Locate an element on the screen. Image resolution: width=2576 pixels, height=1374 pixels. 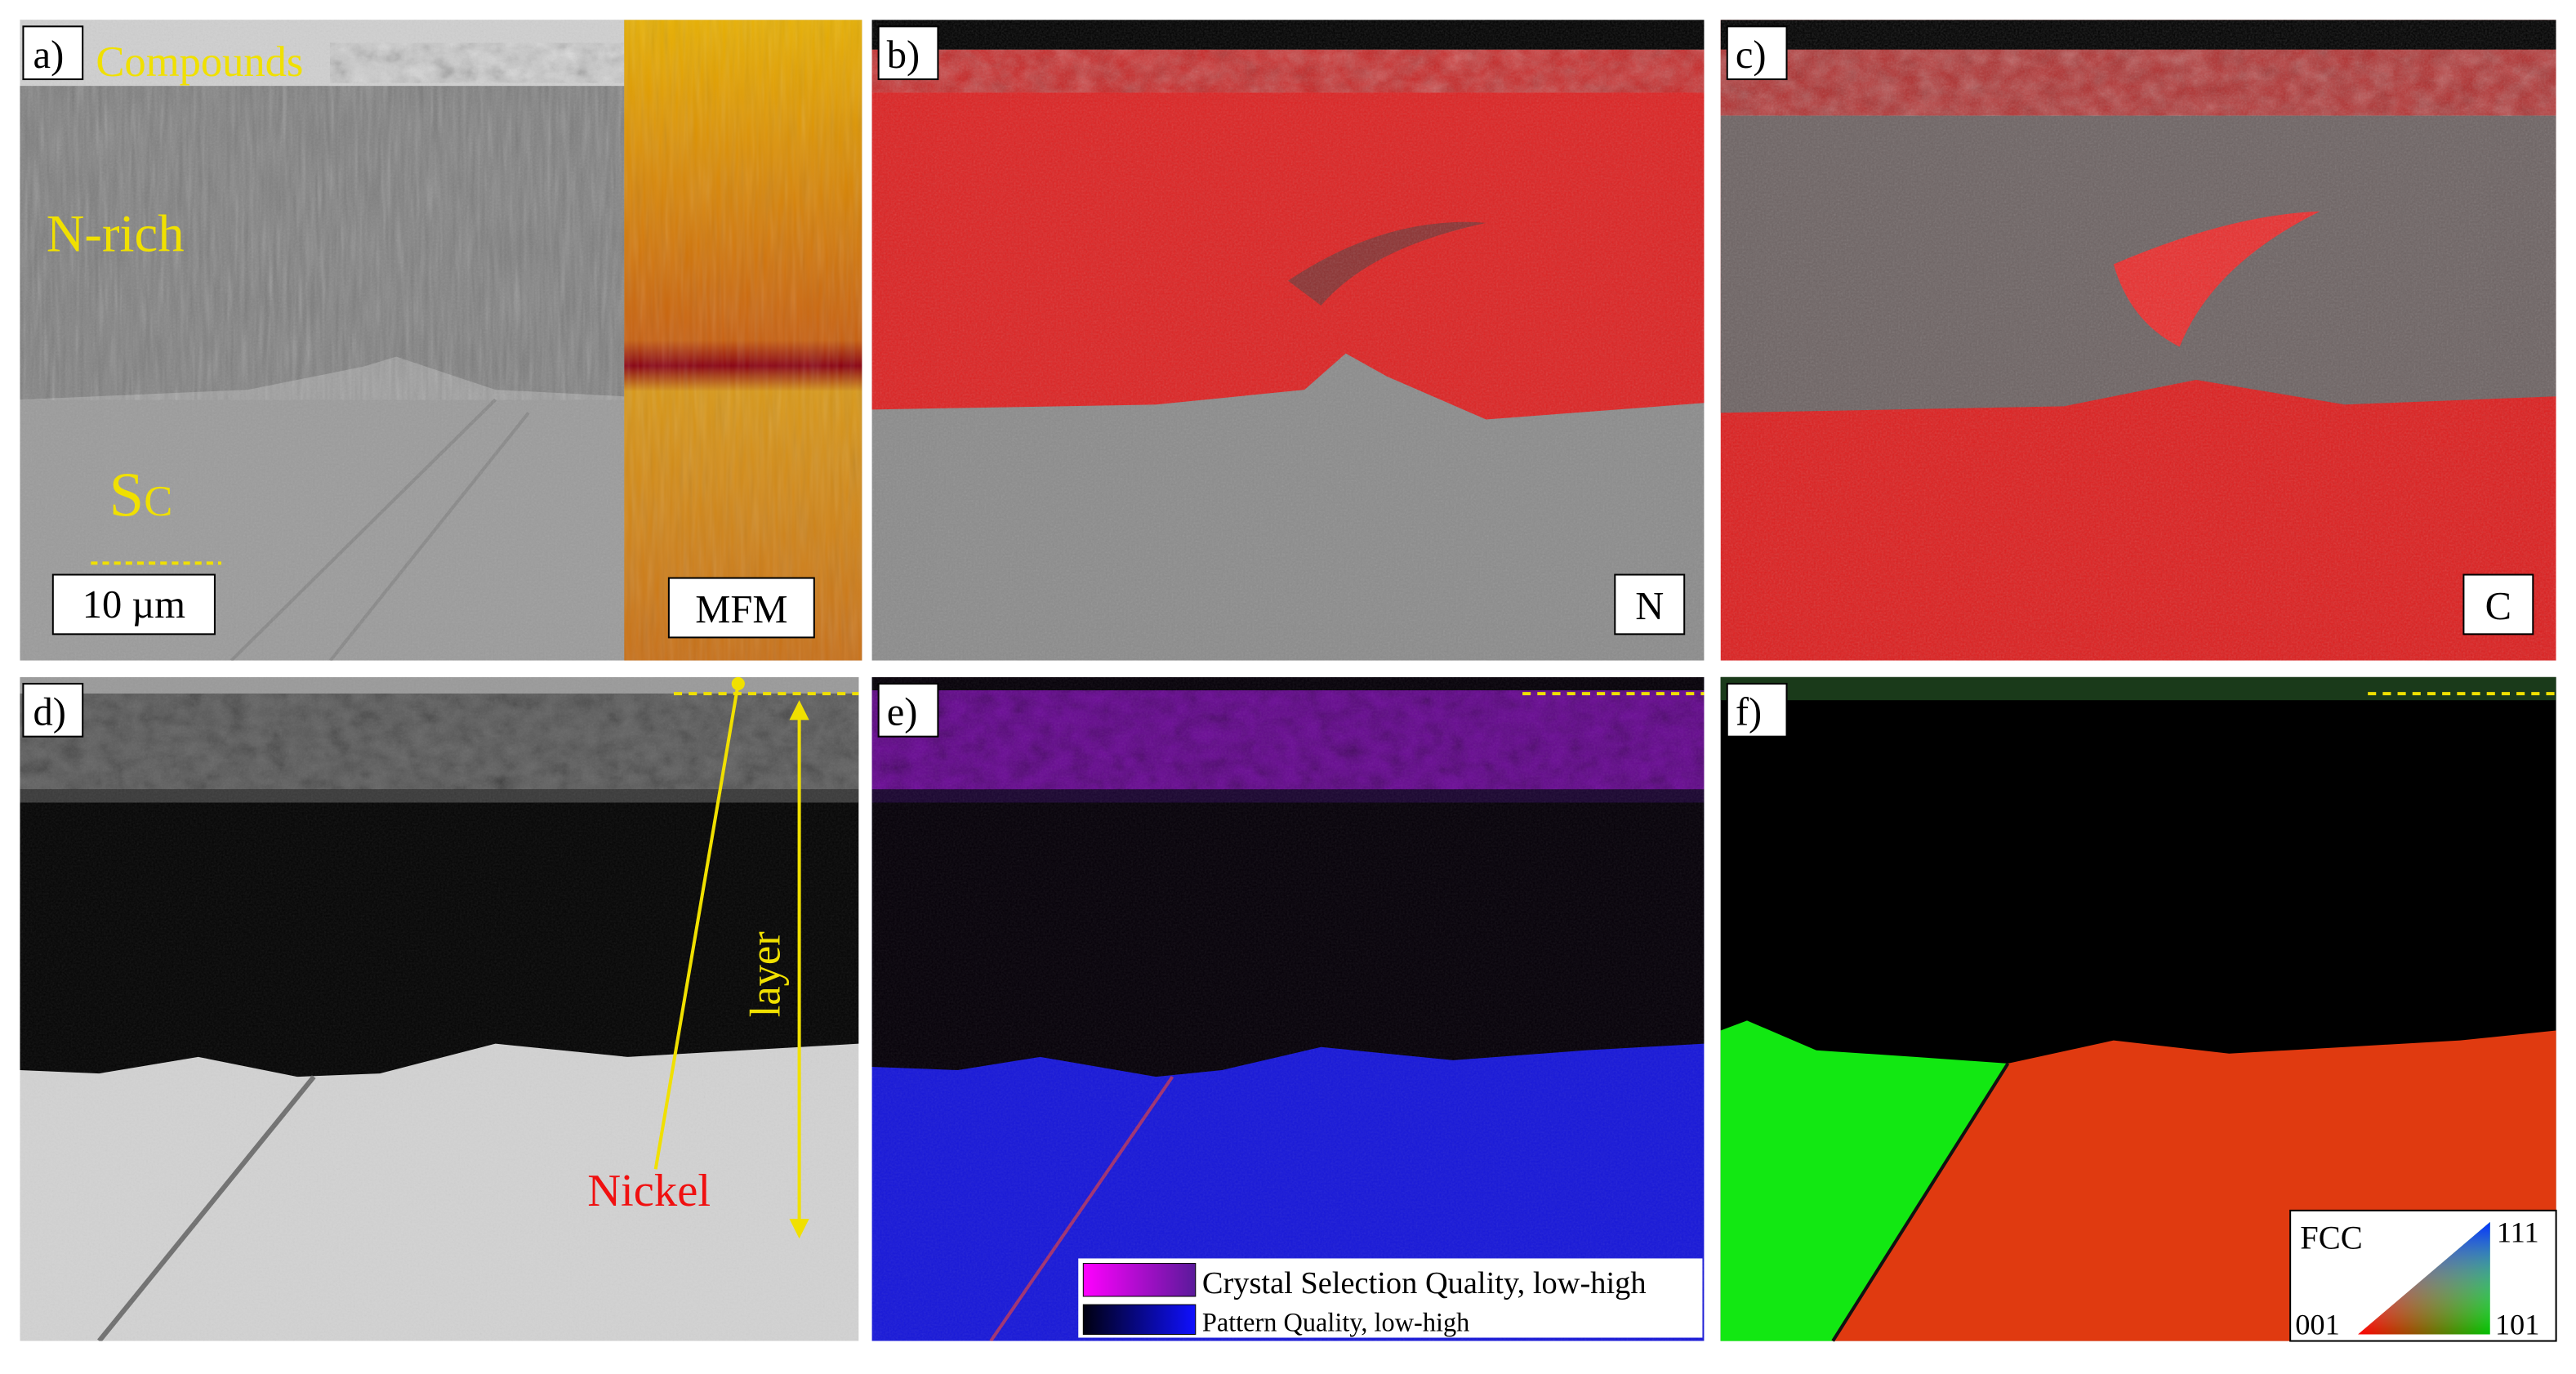
ipf-title: FCC is located at coordinates (2331, 1237).